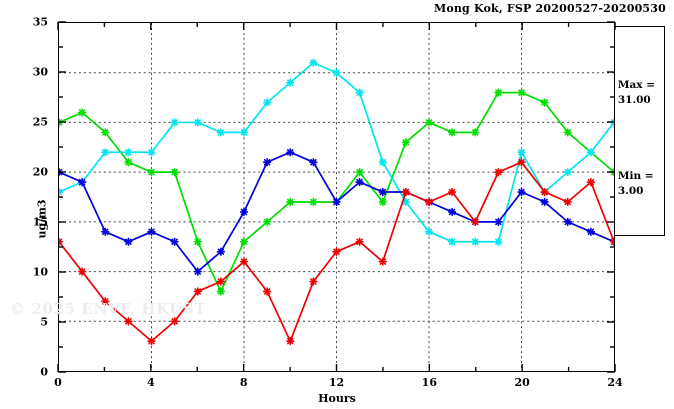 Image resolution: width=674 pixels, height=409 pixels. I want to click on y-tick-label: 15, so click(40, 222).